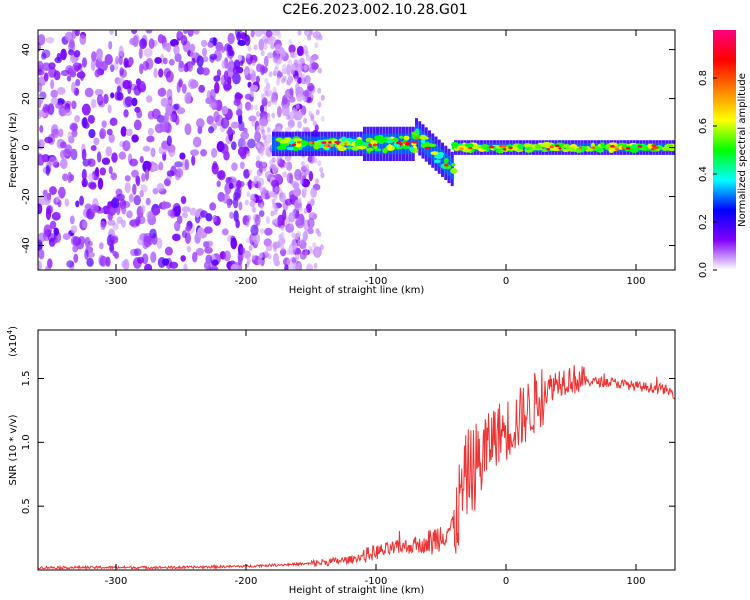  I want to click on y-axis-label: Frequency (Hz), so click(13, 150).